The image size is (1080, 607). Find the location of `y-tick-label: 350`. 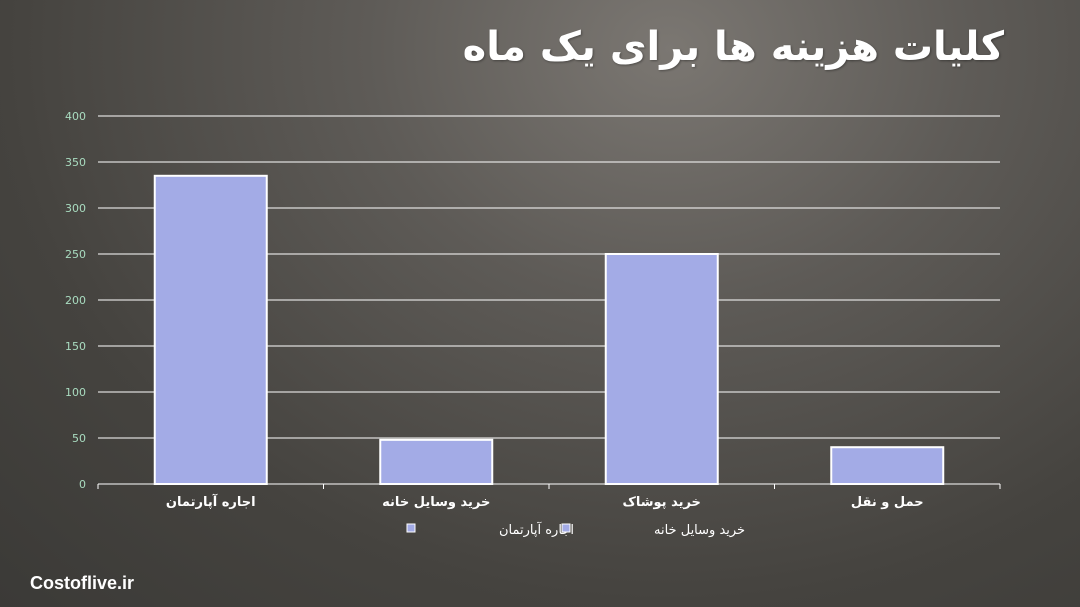

y-tick-label: 350 is located at coordinates (75, 162).